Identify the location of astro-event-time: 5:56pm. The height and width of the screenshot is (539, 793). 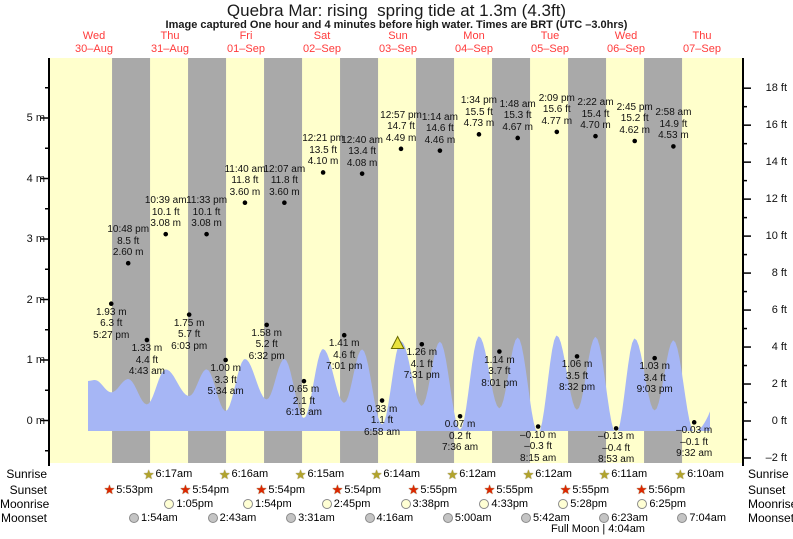
(667, 489).